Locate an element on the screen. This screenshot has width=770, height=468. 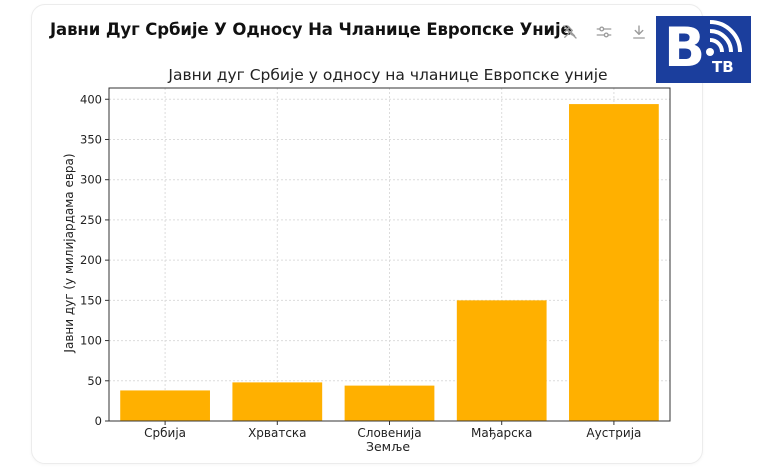
y-tick-label: 300 is located at coordinates (91, 180).